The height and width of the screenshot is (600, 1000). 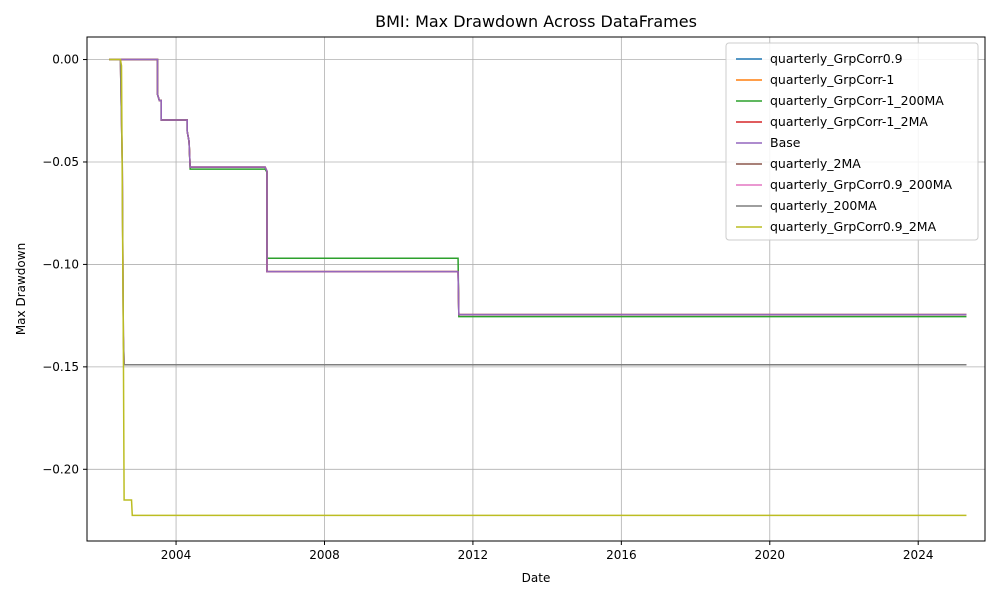 What do you see at coordinates (21, 289) in the screenshot?
I see `y-axis-label: Max Drawdown` at bounding box center [21, 289].